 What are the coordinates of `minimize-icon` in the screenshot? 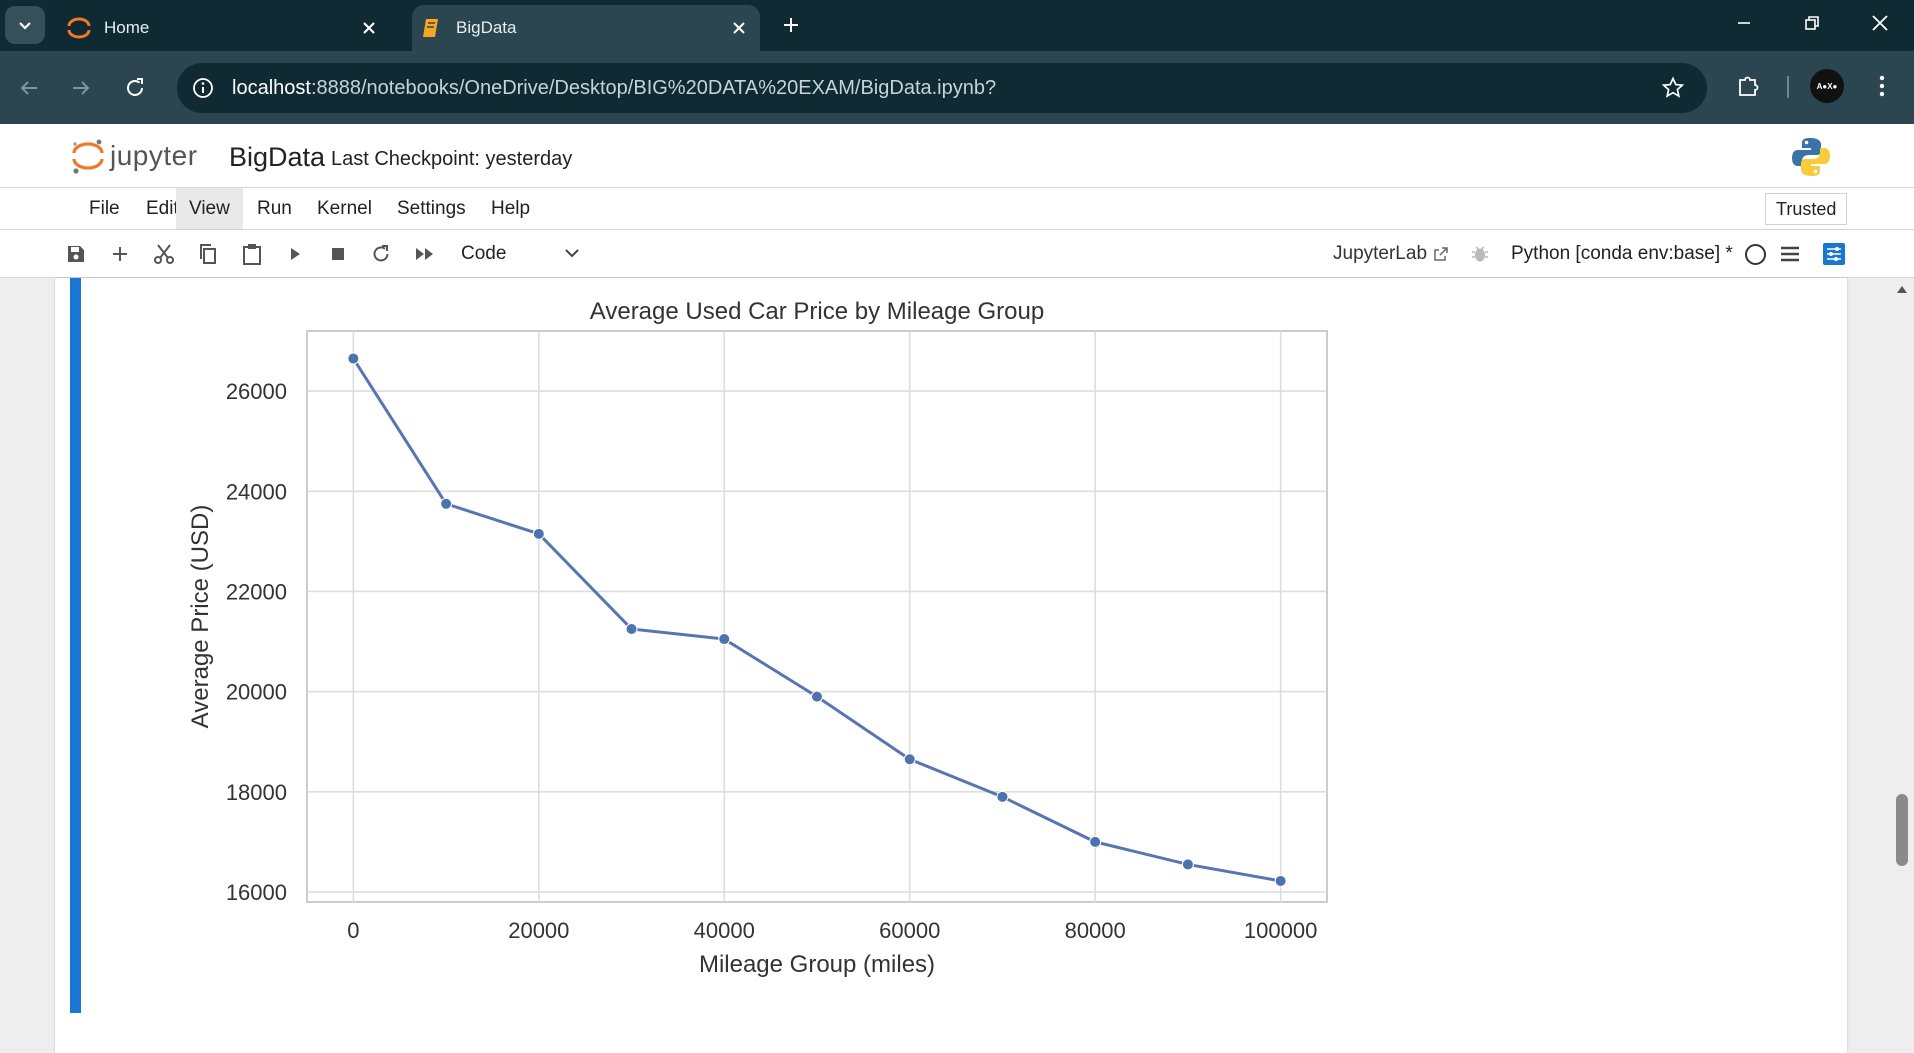 It's located at (1744, 23).